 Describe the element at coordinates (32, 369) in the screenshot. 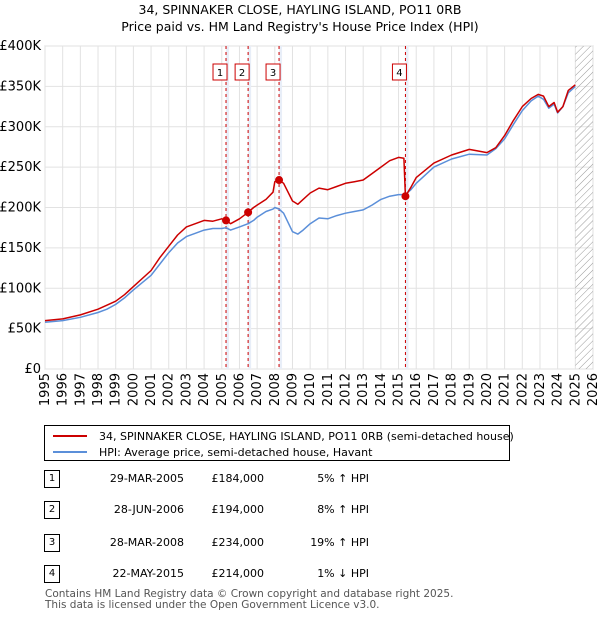

I see `y-tick-label: £0` at that location.